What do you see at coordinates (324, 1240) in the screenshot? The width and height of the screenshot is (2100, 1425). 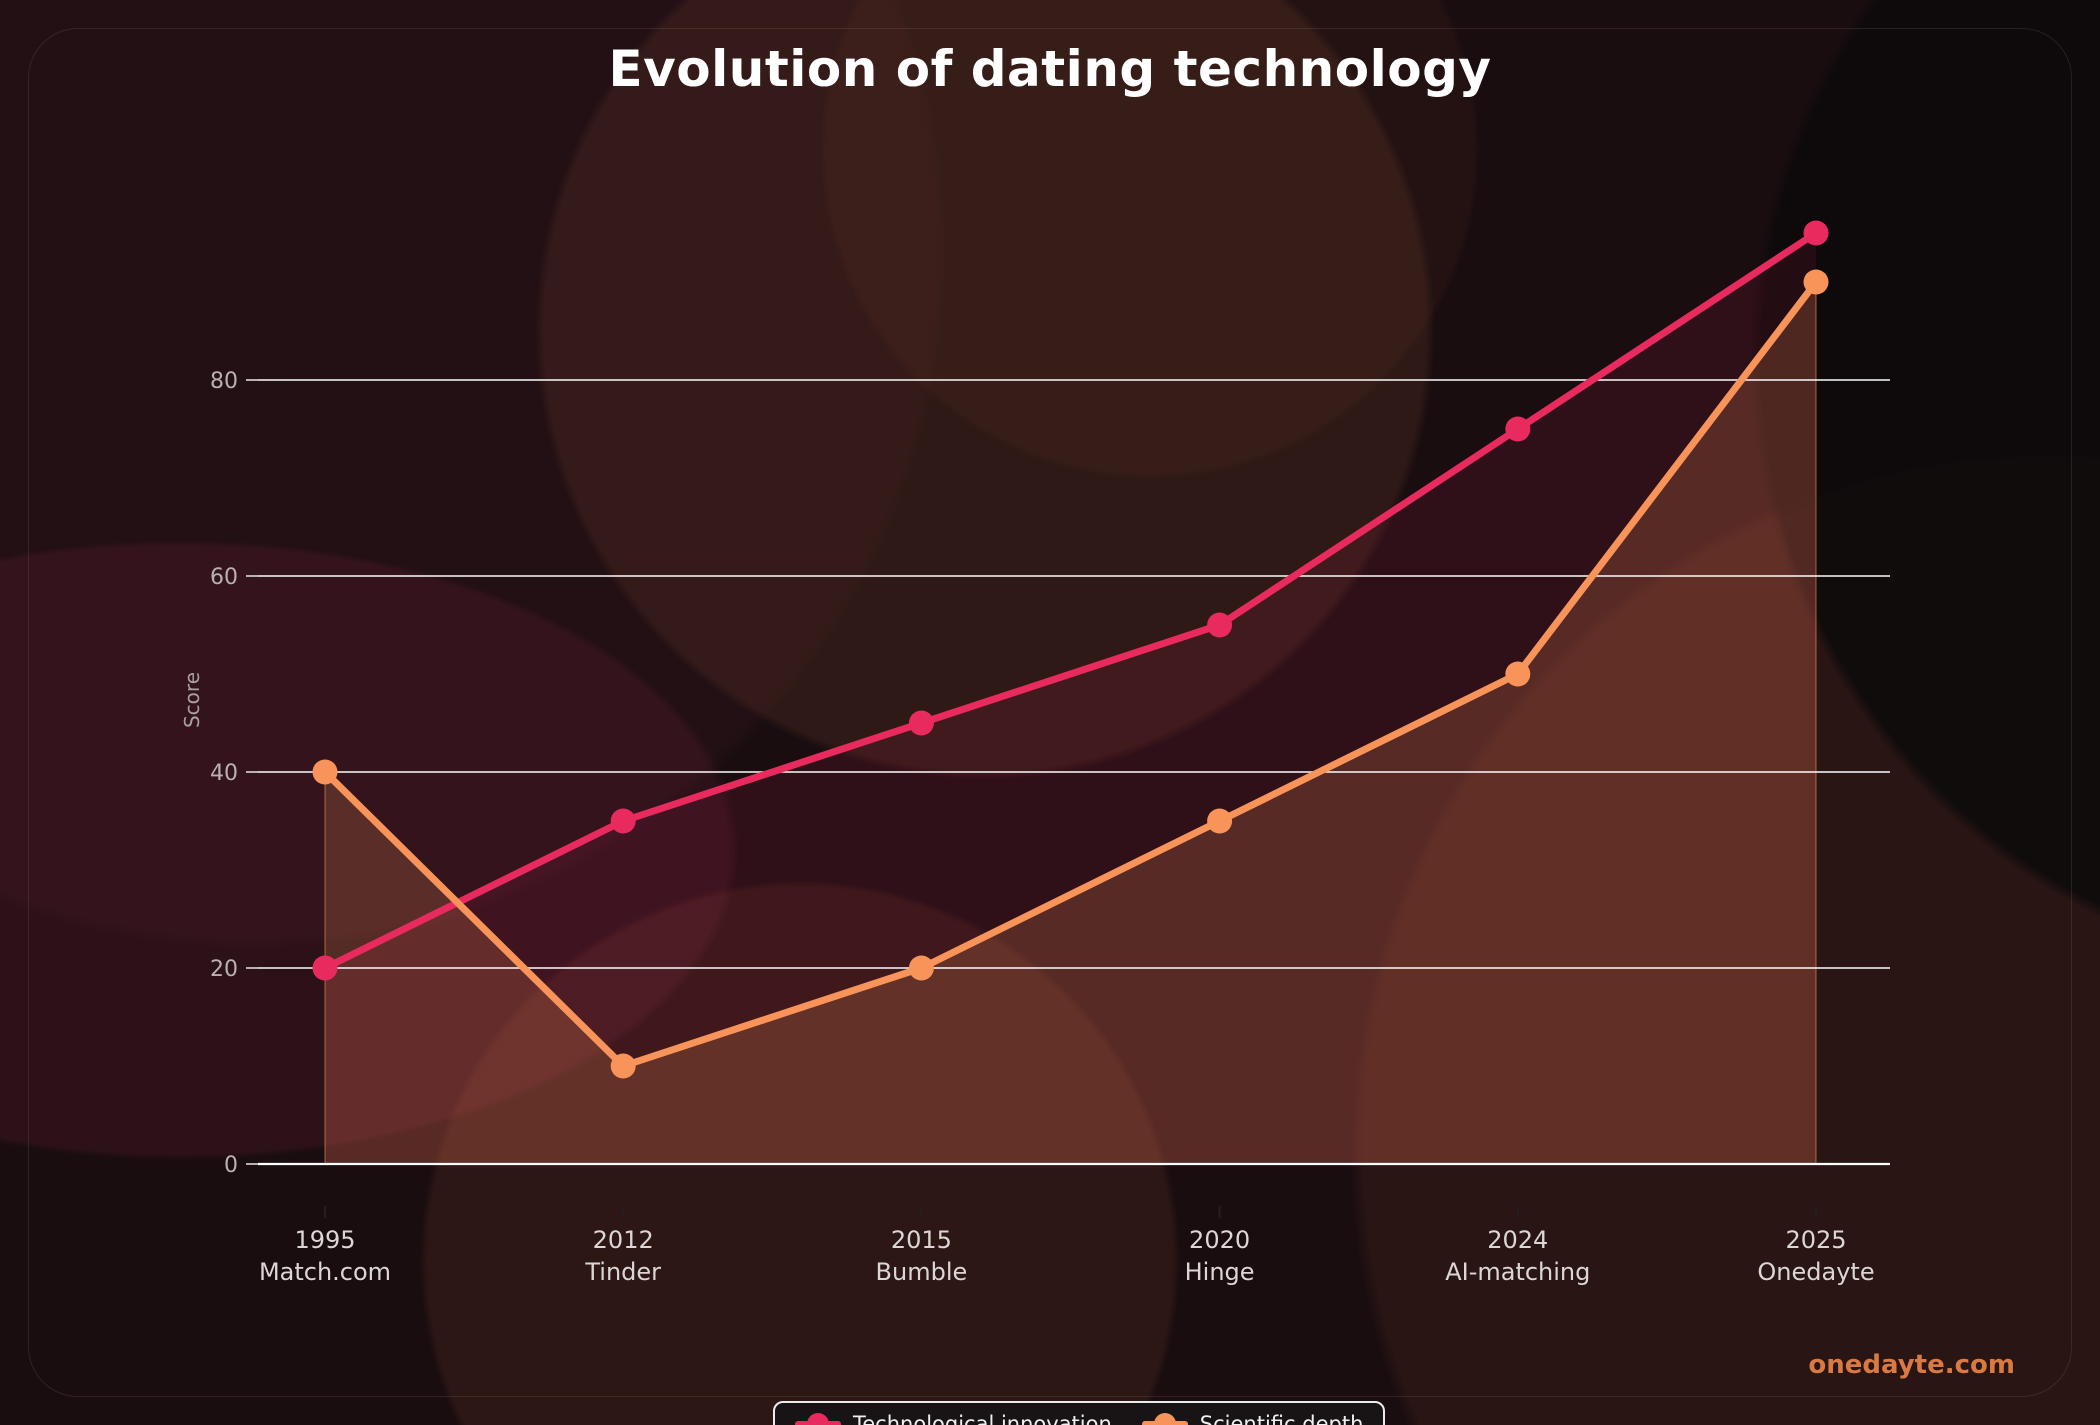 I see `x-tick-label-year: 1995` at bounding box center [324, 1240].